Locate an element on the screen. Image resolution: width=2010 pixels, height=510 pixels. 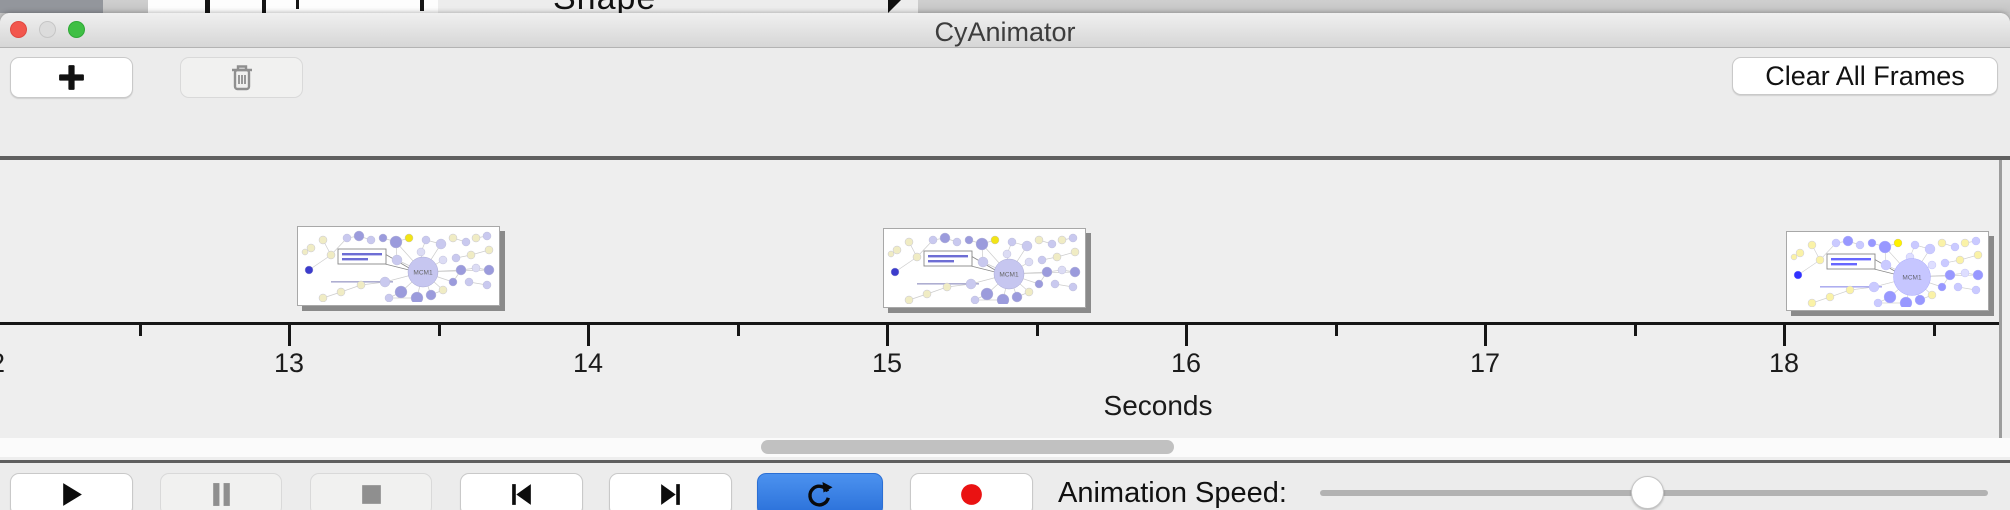
ruler-tick-label: 14 is located at coordinates (588, 363).